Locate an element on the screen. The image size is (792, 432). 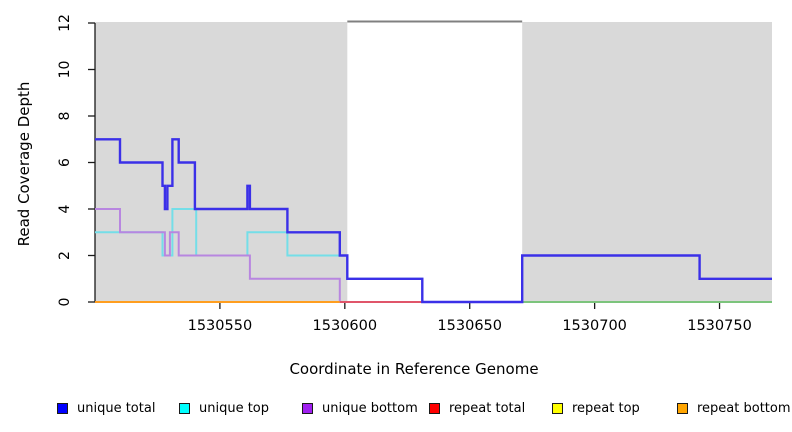
y-axis-title-text: Read Coverage Depth is located at coordinates (24, 164).